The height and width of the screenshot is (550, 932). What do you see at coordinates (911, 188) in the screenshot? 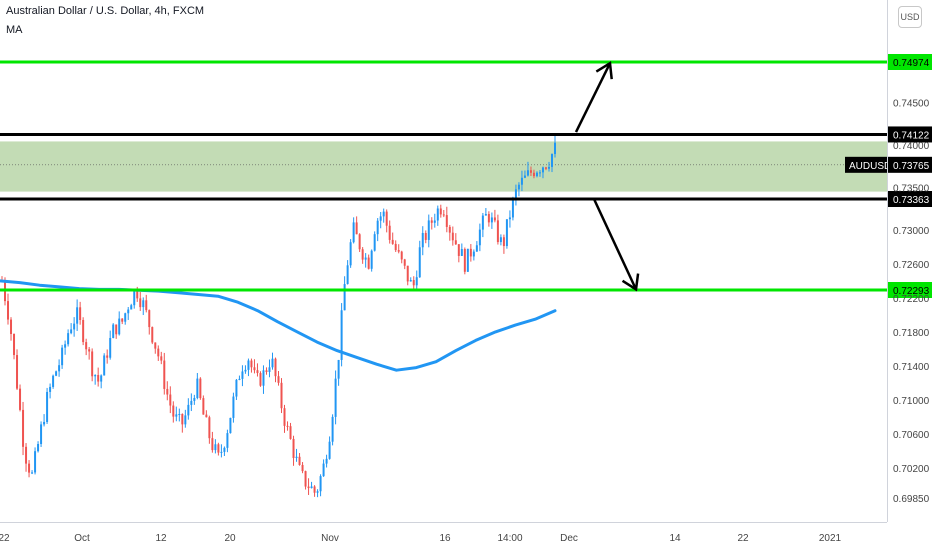
I see `y-tick-label: 0.73500` at bounding box center [911, 188].